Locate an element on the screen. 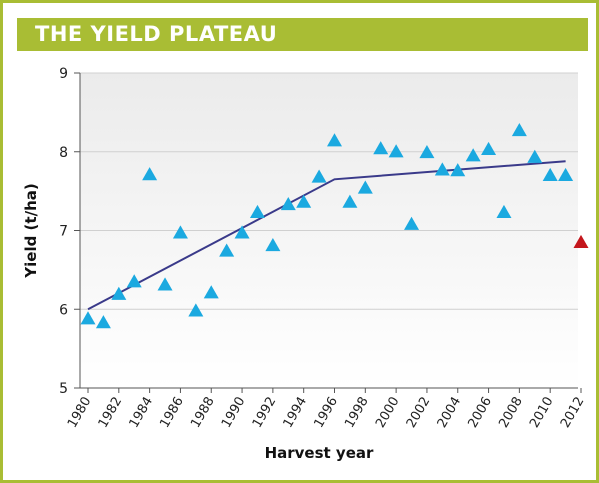  x-tick-label: 2012 is located at coordinates (573, 413).